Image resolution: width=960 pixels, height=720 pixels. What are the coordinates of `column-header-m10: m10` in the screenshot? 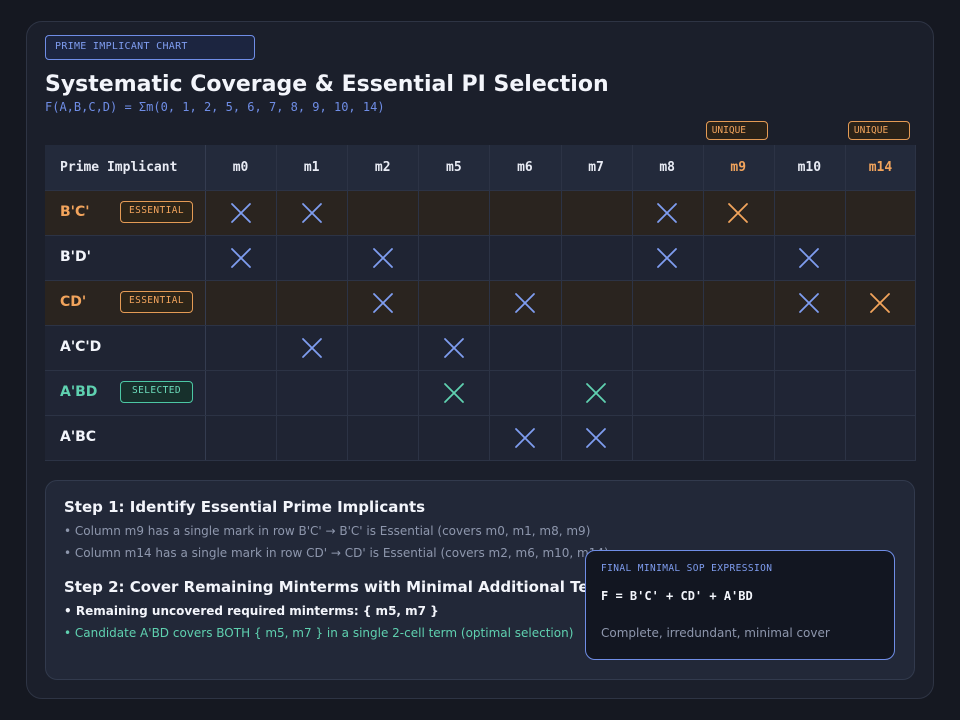 It's located at (809, 167).